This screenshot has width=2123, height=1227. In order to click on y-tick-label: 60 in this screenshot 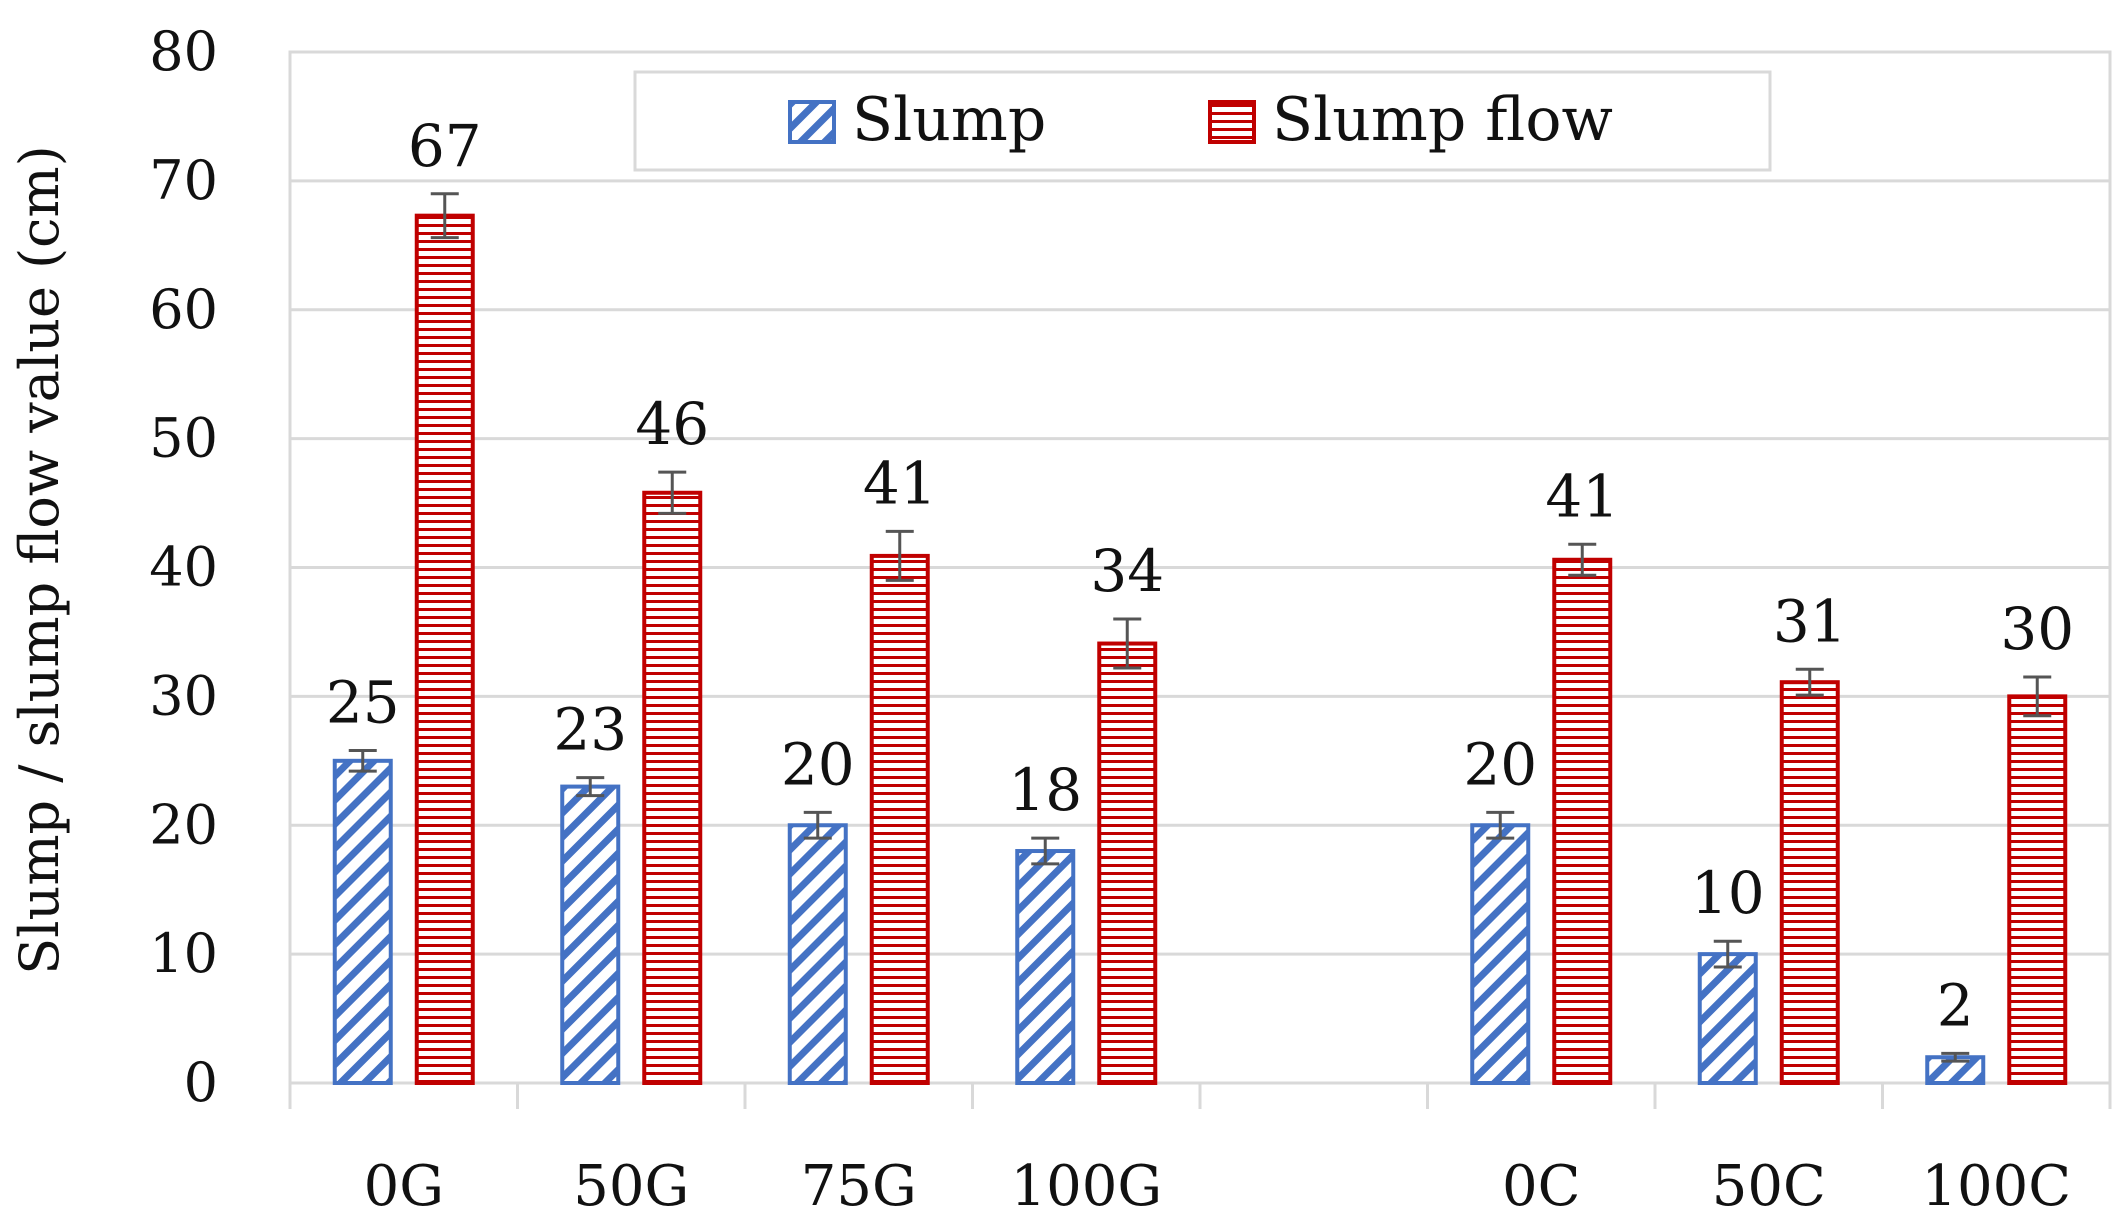, I will do `click(183, 309)`.